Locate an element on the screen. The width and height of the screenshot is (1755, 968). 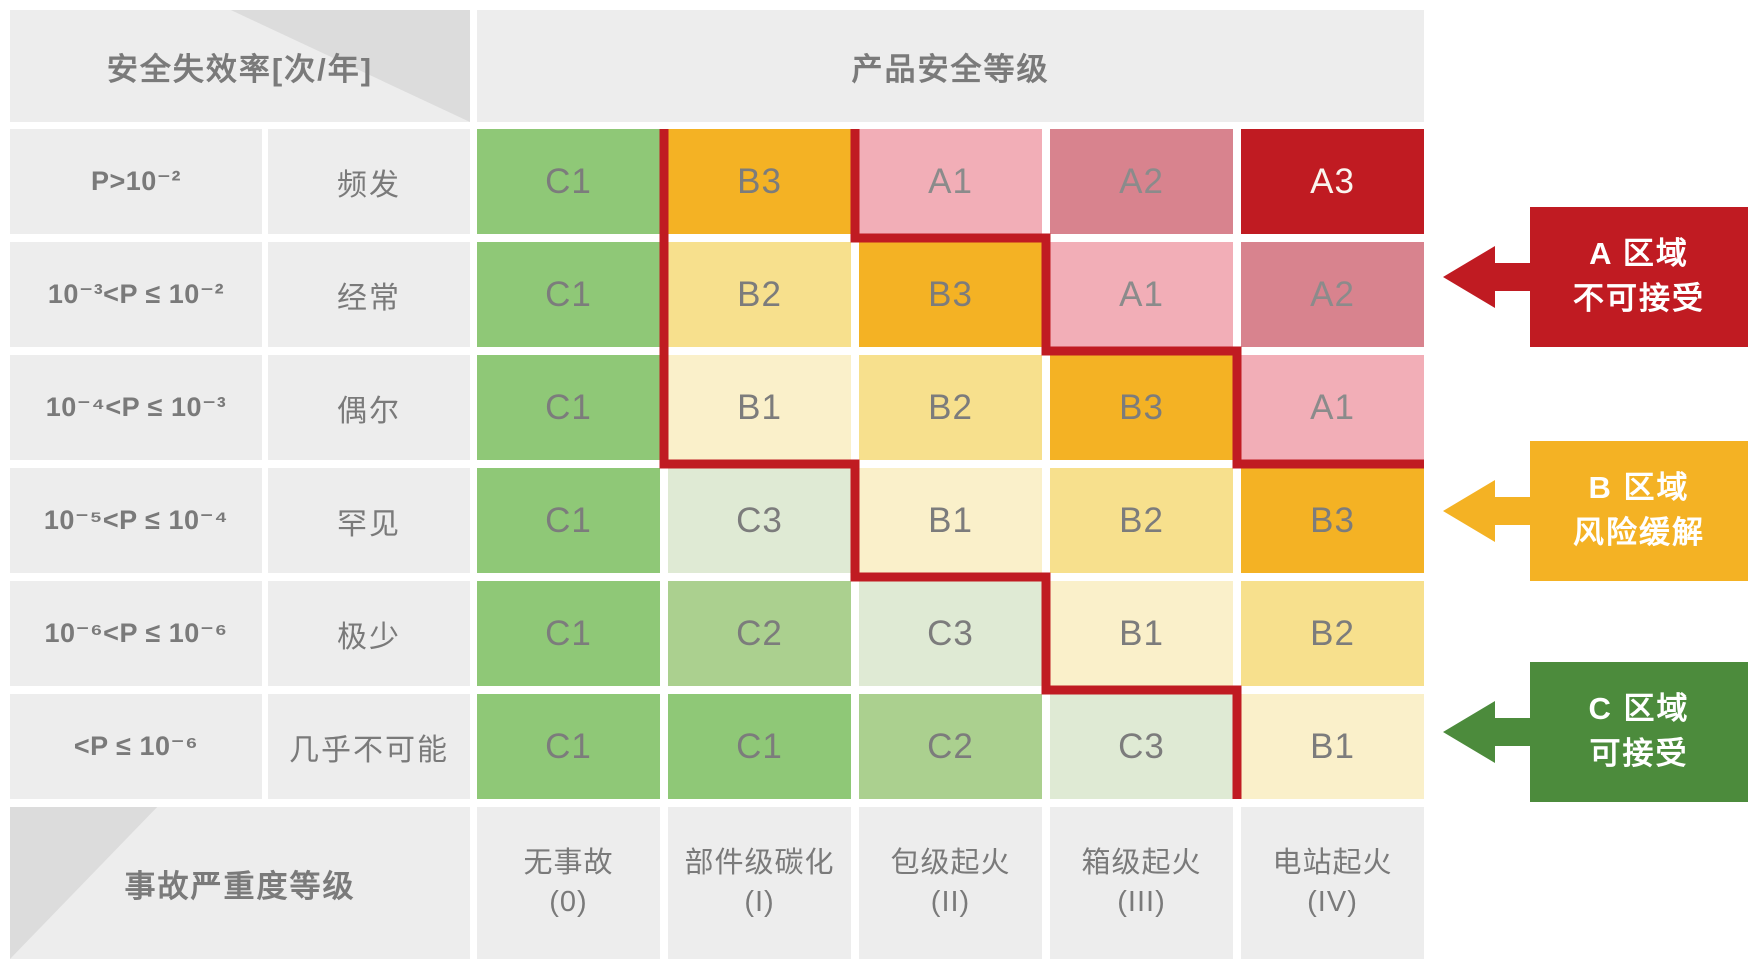
frequency-label-cell: 几乎不可能 is located at coordinates (369, 746).